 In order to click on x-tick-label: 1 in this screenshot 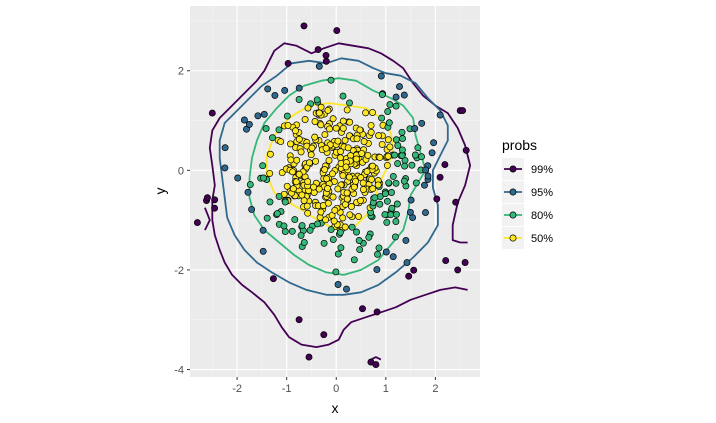, I will do `click(386, 389)`.